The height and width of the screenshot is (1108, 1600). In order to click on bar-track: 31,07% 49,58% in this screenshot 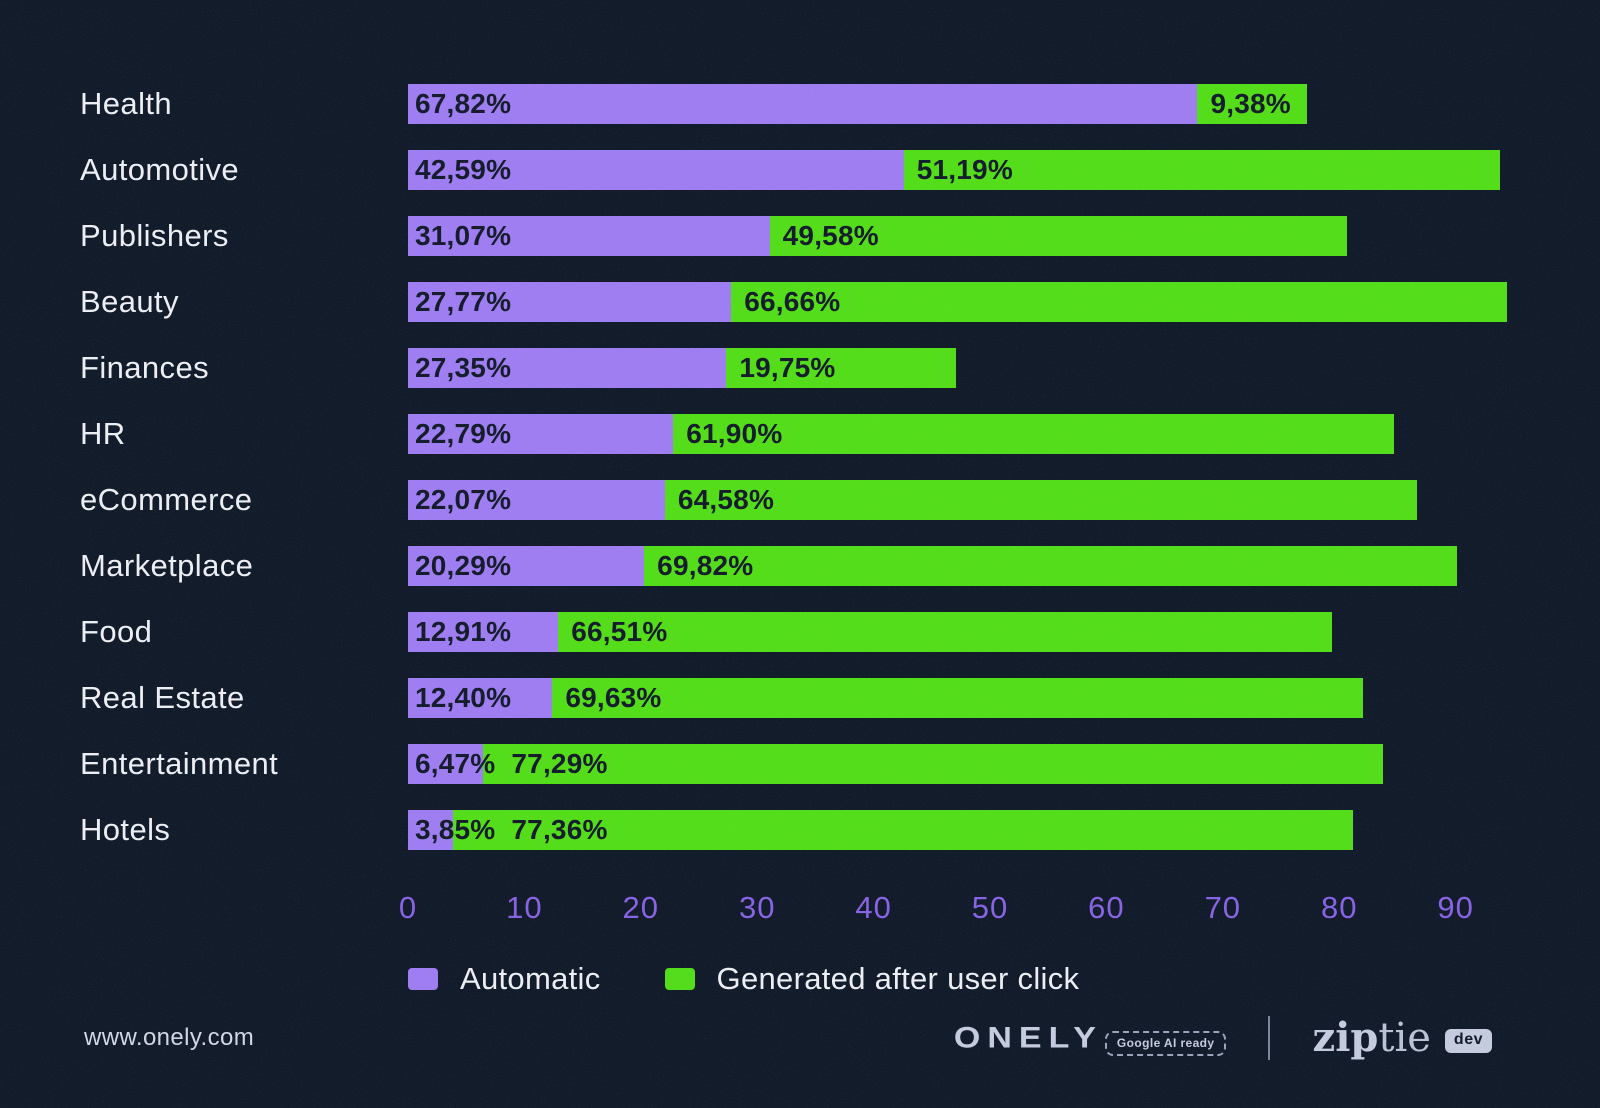, I will do `click(958, 236)`.